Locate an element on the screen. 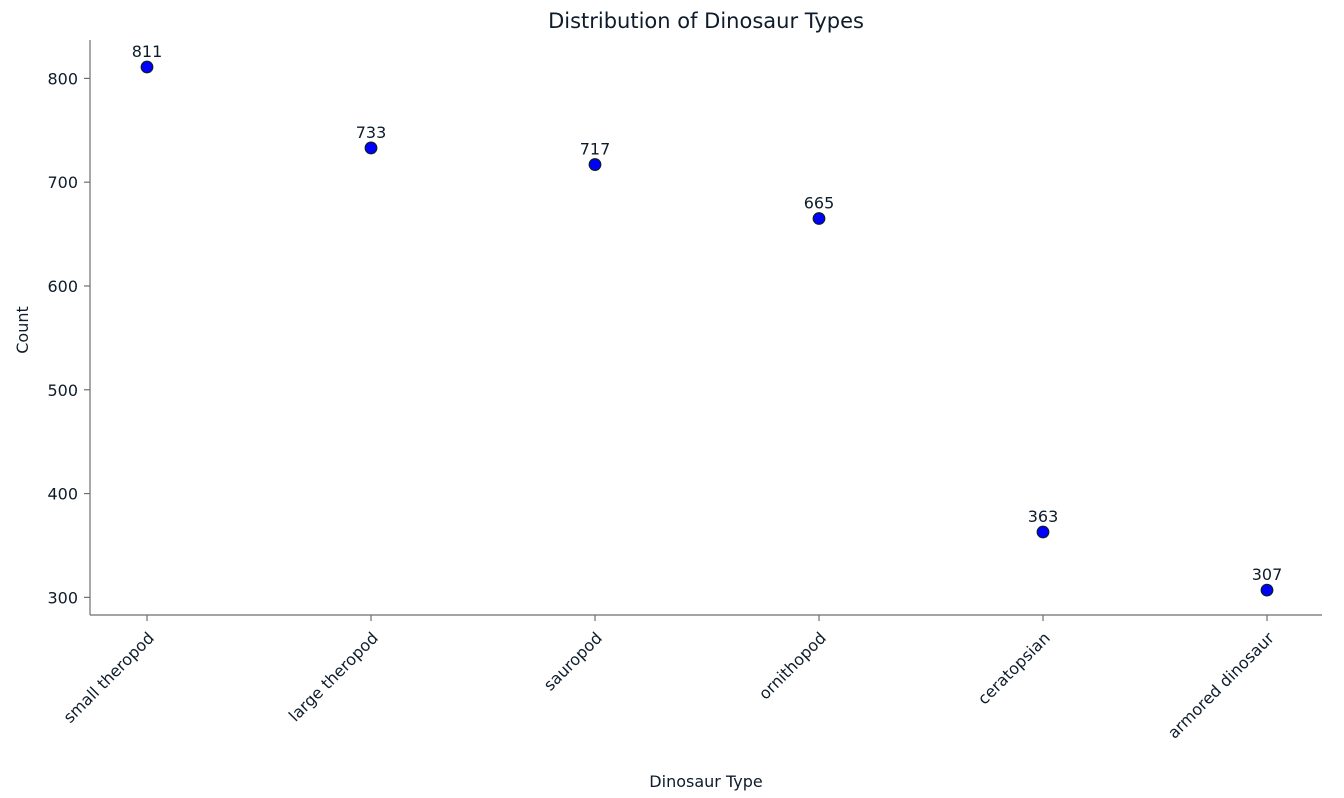 This screenshot has width=1344, height=798. x-tick-label: ornithopod is located at coordinates (792, 665).